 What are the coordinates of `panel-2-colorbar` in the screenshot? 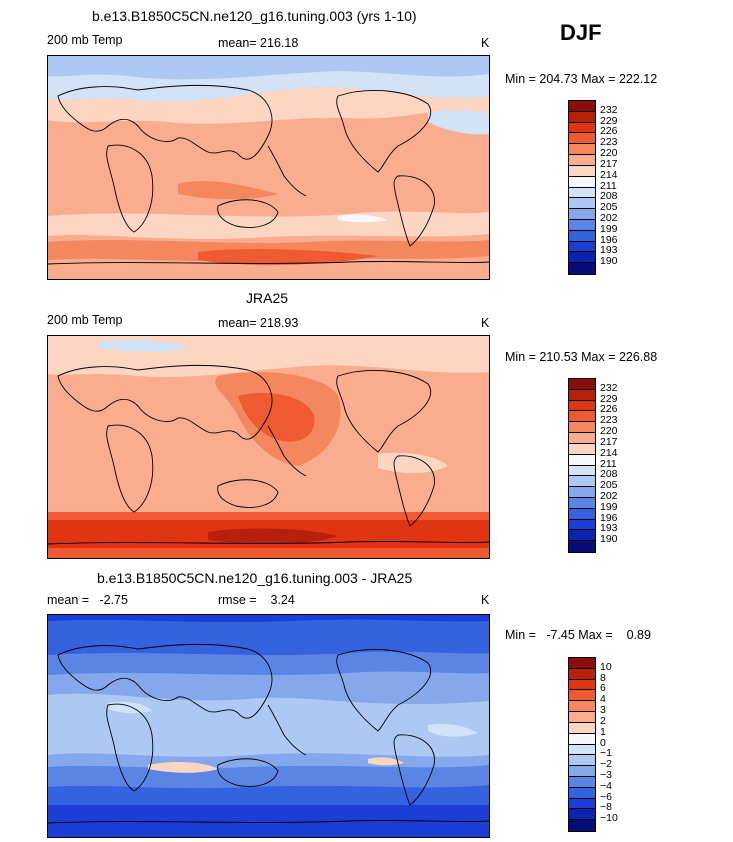 It's located at (582, 465).